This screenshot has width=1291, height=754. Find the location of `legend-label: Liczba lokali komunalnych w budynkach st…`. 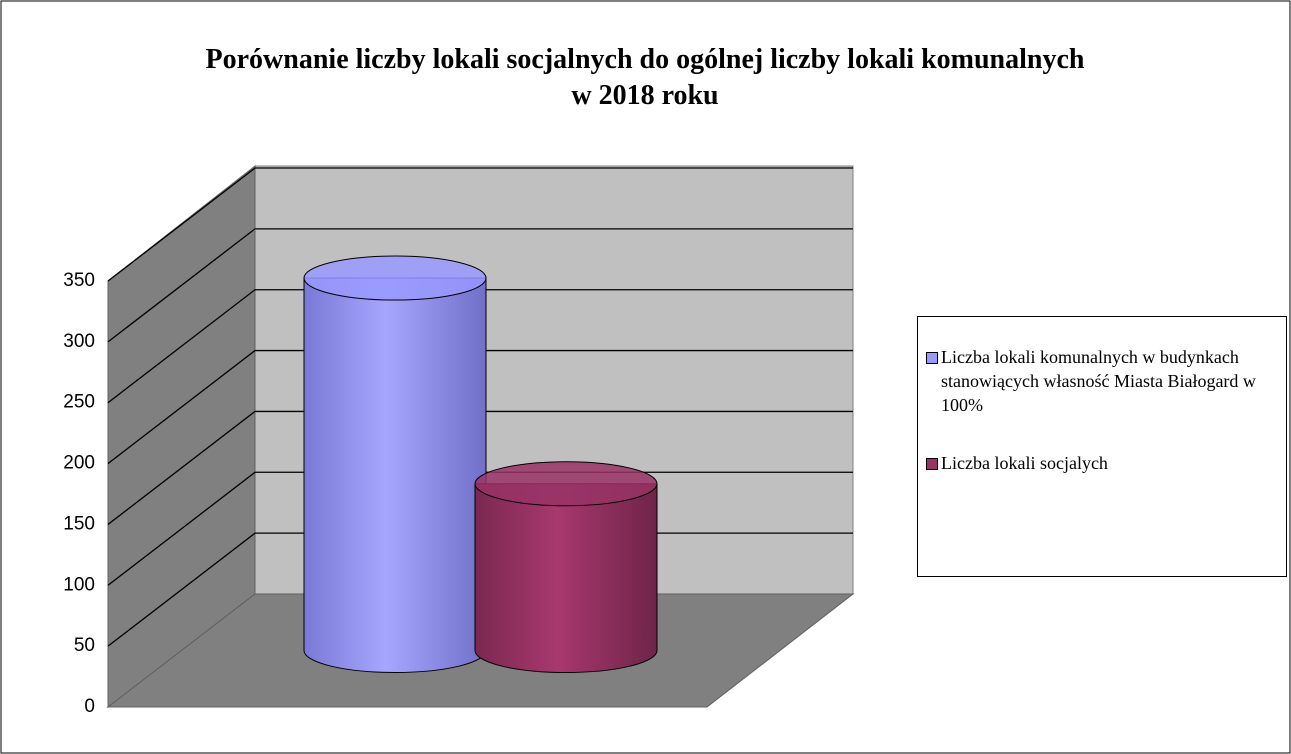

legend-label: Liczba lokali komunalnych w budynkach st… is located at coordinates (1098, 381).